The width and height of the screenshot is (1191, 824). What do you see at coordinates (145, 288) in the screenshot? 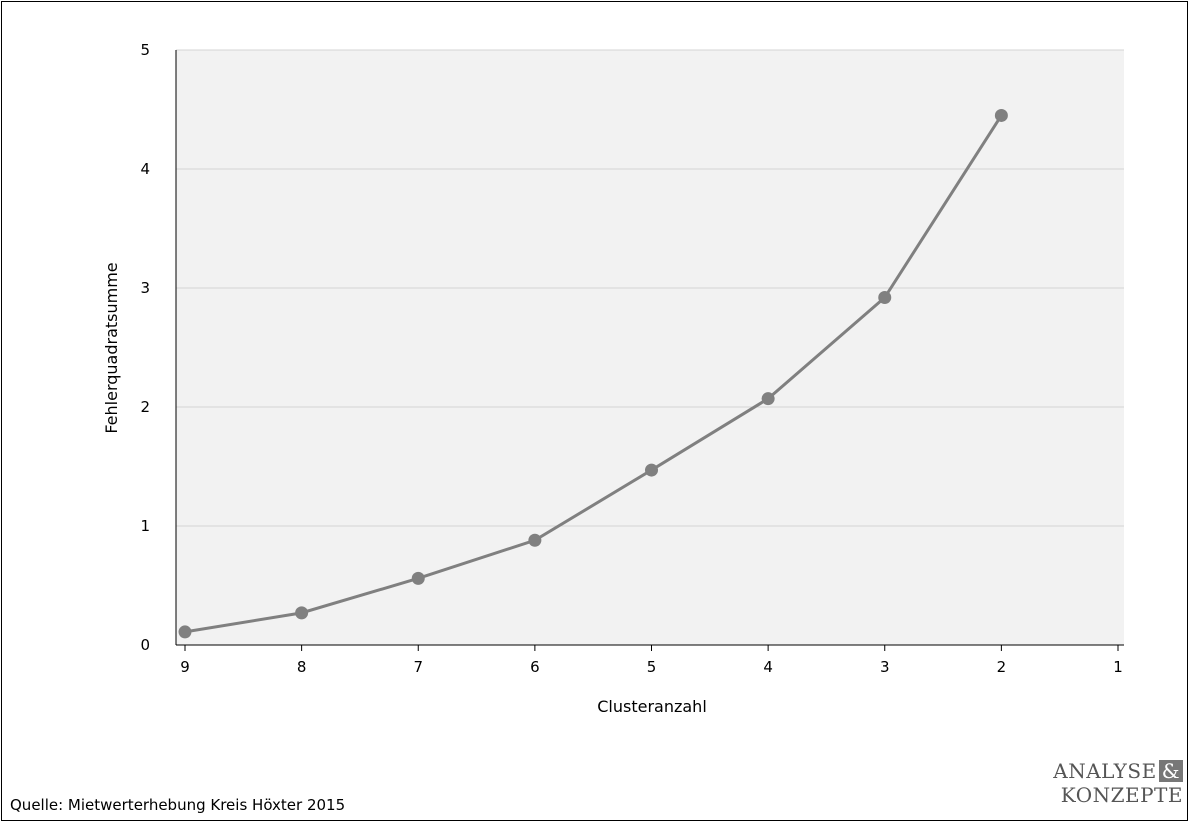
I see `y-tick-label: 3` at bounding box center [145, 288].